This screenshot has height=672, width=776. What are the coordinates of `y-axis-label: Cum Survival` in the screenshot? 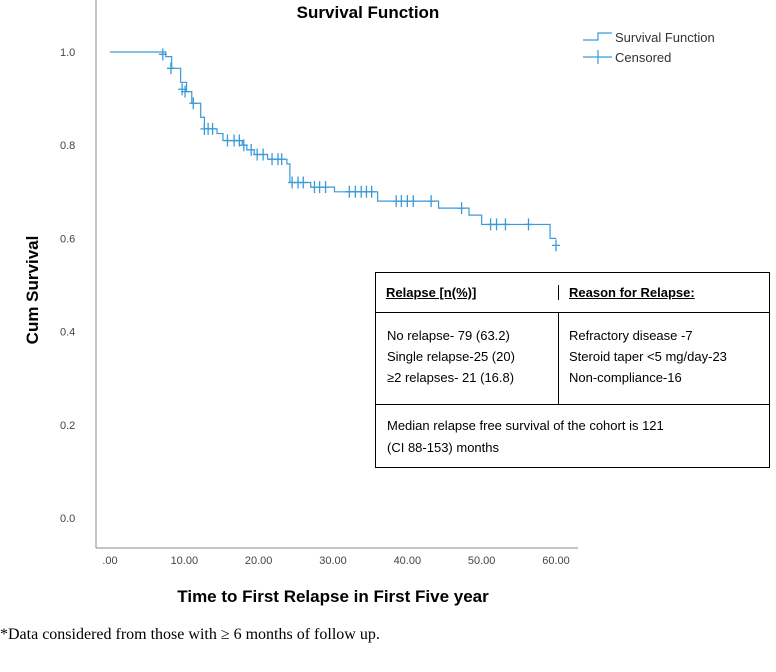 It's located at (32, 290).